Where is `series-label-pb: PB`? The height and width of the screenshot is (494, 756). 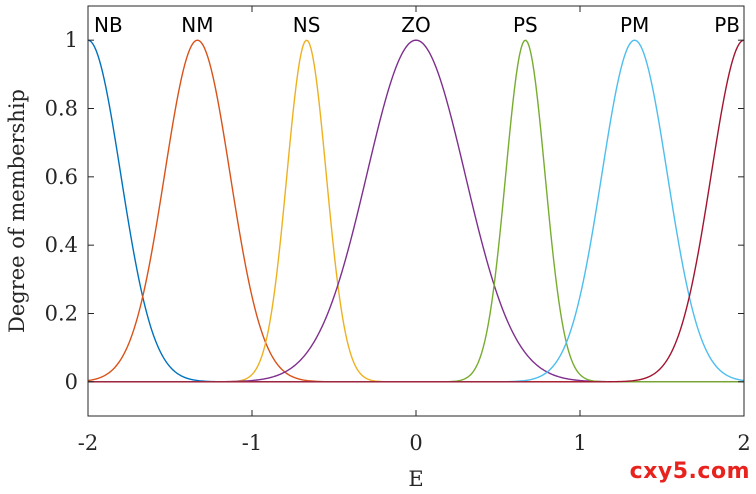 series-label-pb: PB is located at coordinates (727, 25).